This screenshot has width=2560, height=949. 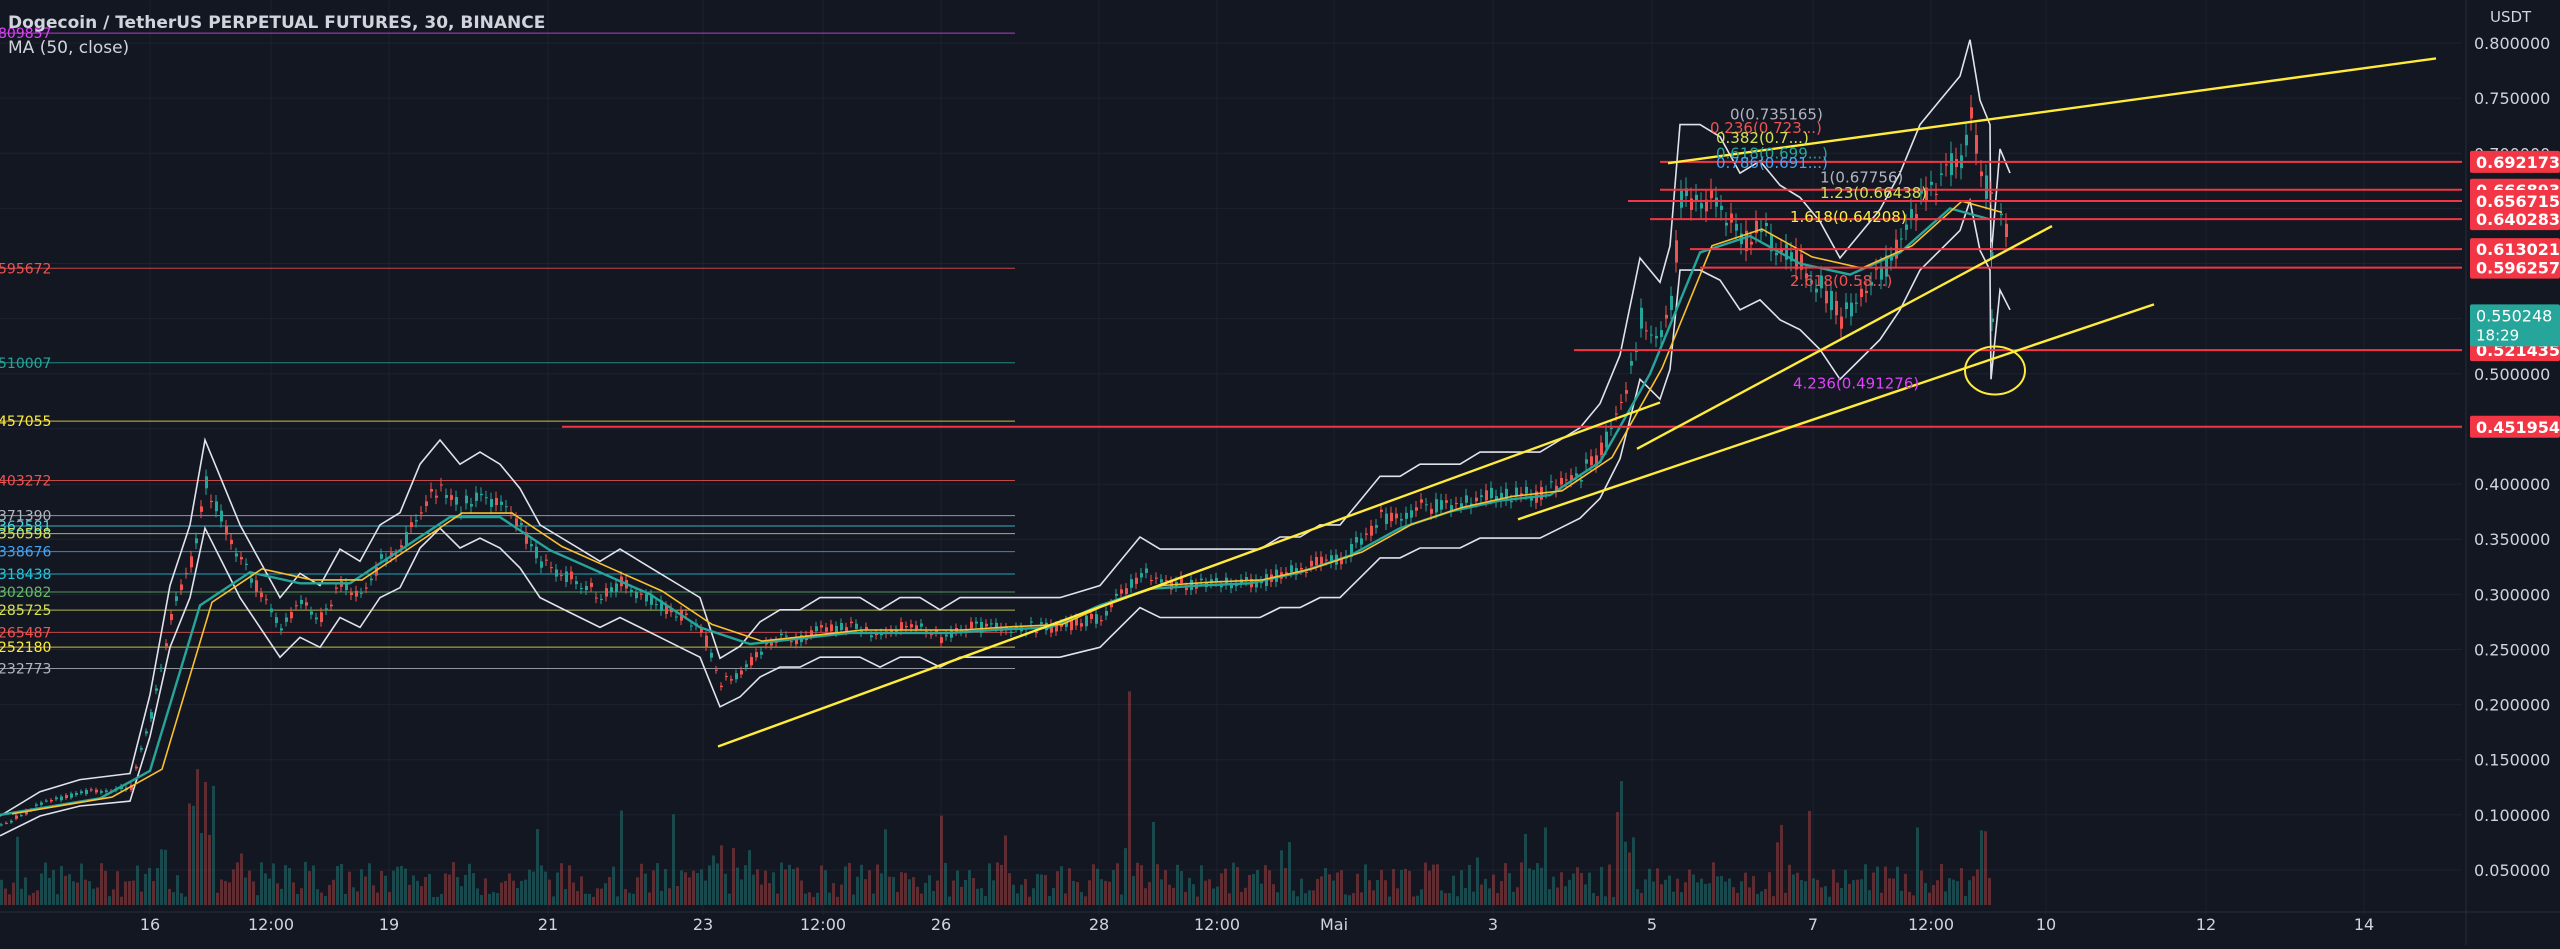 I want to click on fib-level-label: 510007, so click(x=25, y=364).